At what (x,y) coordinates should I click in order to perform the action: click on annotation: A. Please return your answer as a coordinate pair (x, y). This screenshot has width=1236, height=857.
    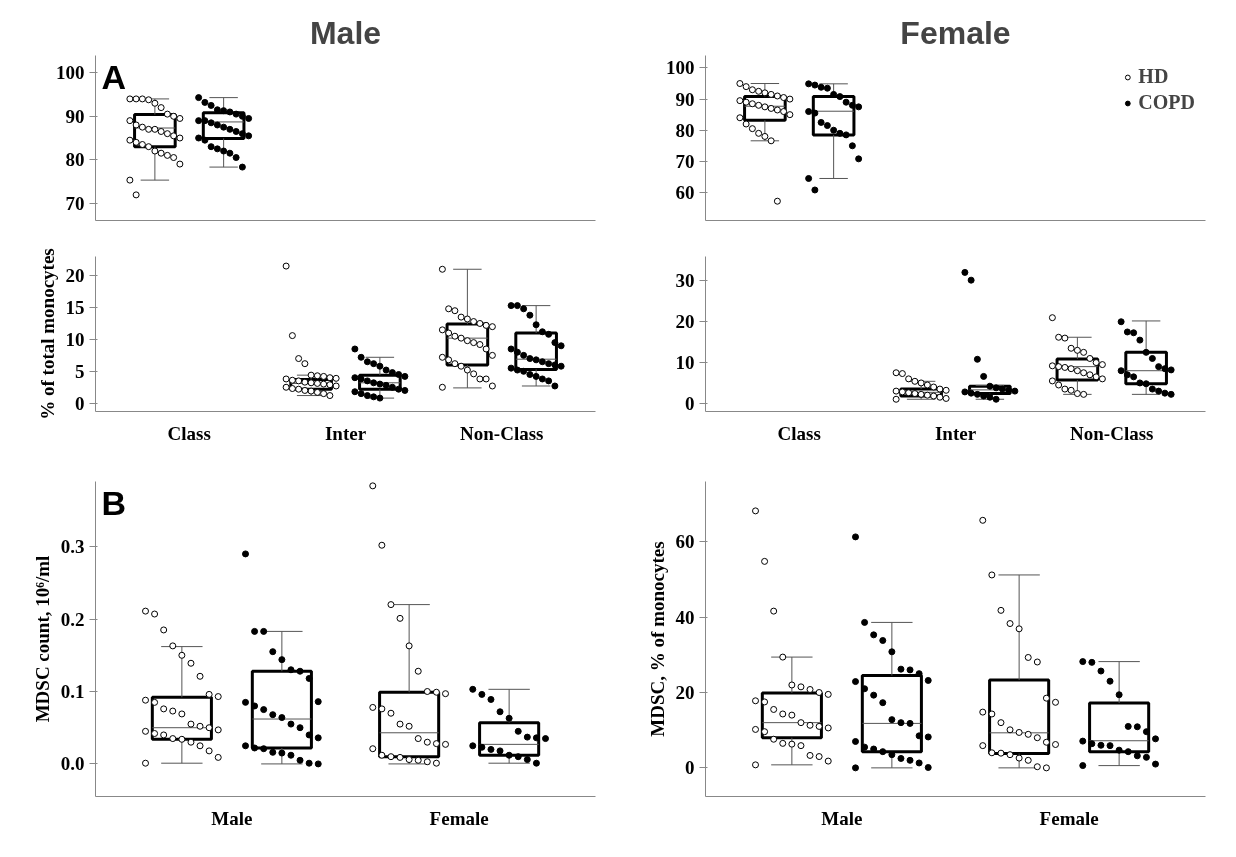
    Looking at the image, I should click on (114, 76).